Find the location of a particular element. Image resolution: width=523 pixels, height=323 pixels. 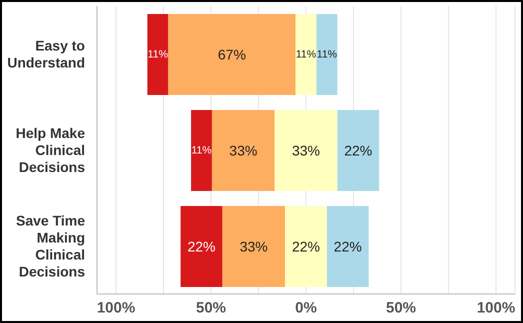

x-tick-label: 0% is located at coordinates (306, 308).